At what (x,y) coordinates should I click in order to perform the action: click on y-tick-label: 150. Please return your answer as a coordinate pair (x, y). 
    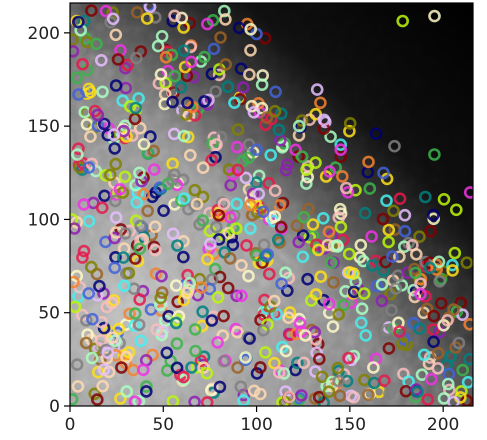
    Looking at the image, I should click on (44, 127).